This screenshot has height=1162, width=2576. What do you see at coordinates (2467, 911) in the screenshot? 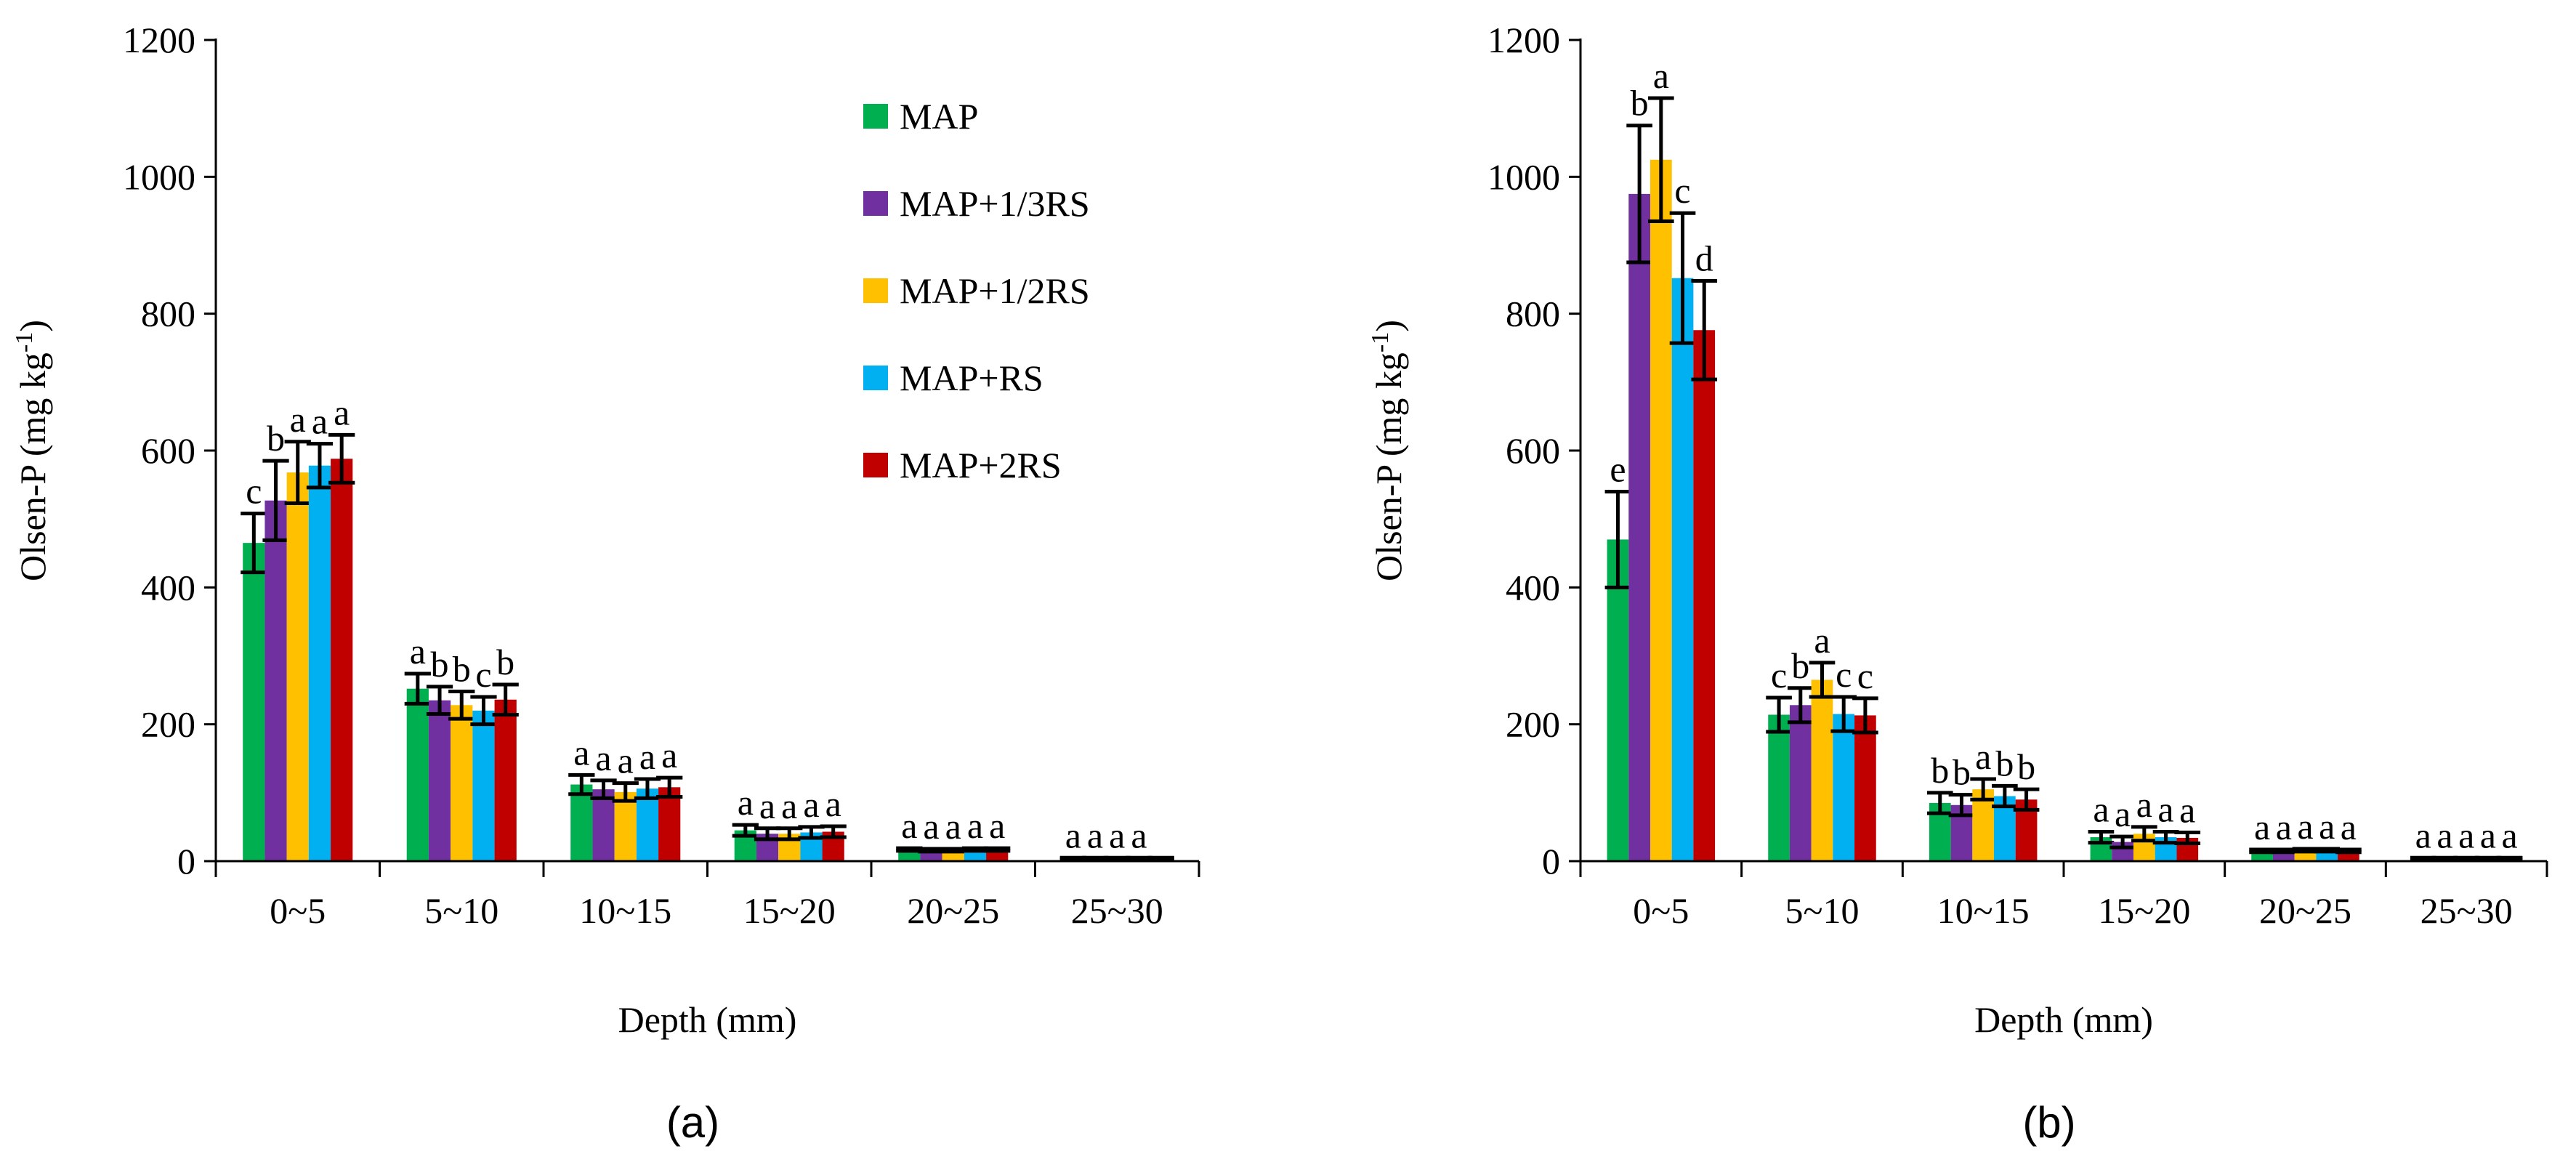
I see `x-tick-label: 25~30` at bounding box center [2467, 911].